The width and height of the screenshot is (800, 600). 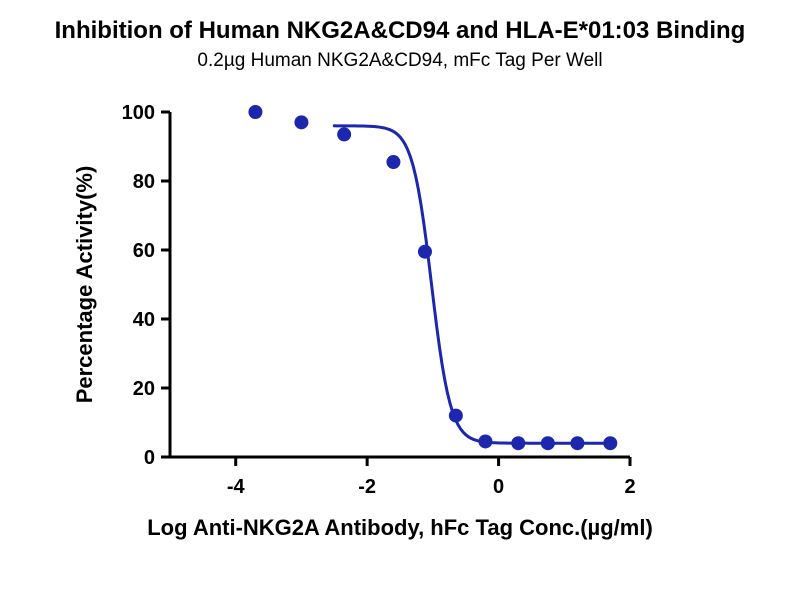 I want to click on y-axis-label: Percentage Activity(%), so click(x=84, y=285).